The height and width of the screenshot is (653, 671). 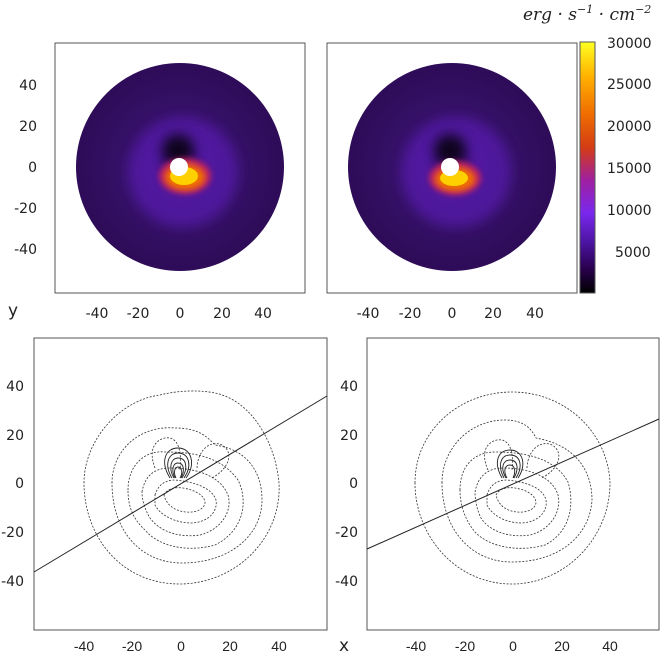 I want to click on y-ticks-bottom-right: 40 20 0 -20 -40, so click(x=346, y=484).